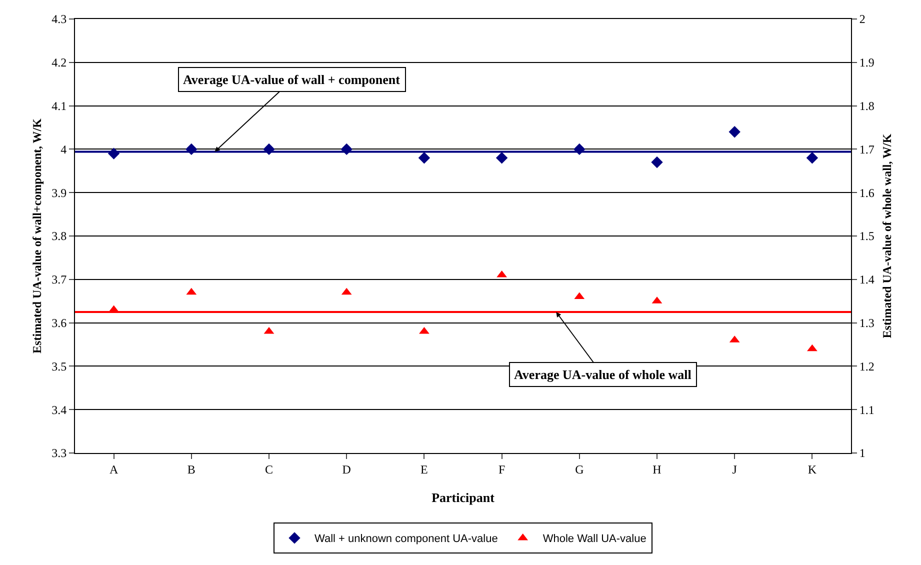 Image resolution: width=921 pixels, height=565 pixels. Describe the element at coordinates (464, 497) in the screenshot. I see `x-axis-title: Participant` at that location.